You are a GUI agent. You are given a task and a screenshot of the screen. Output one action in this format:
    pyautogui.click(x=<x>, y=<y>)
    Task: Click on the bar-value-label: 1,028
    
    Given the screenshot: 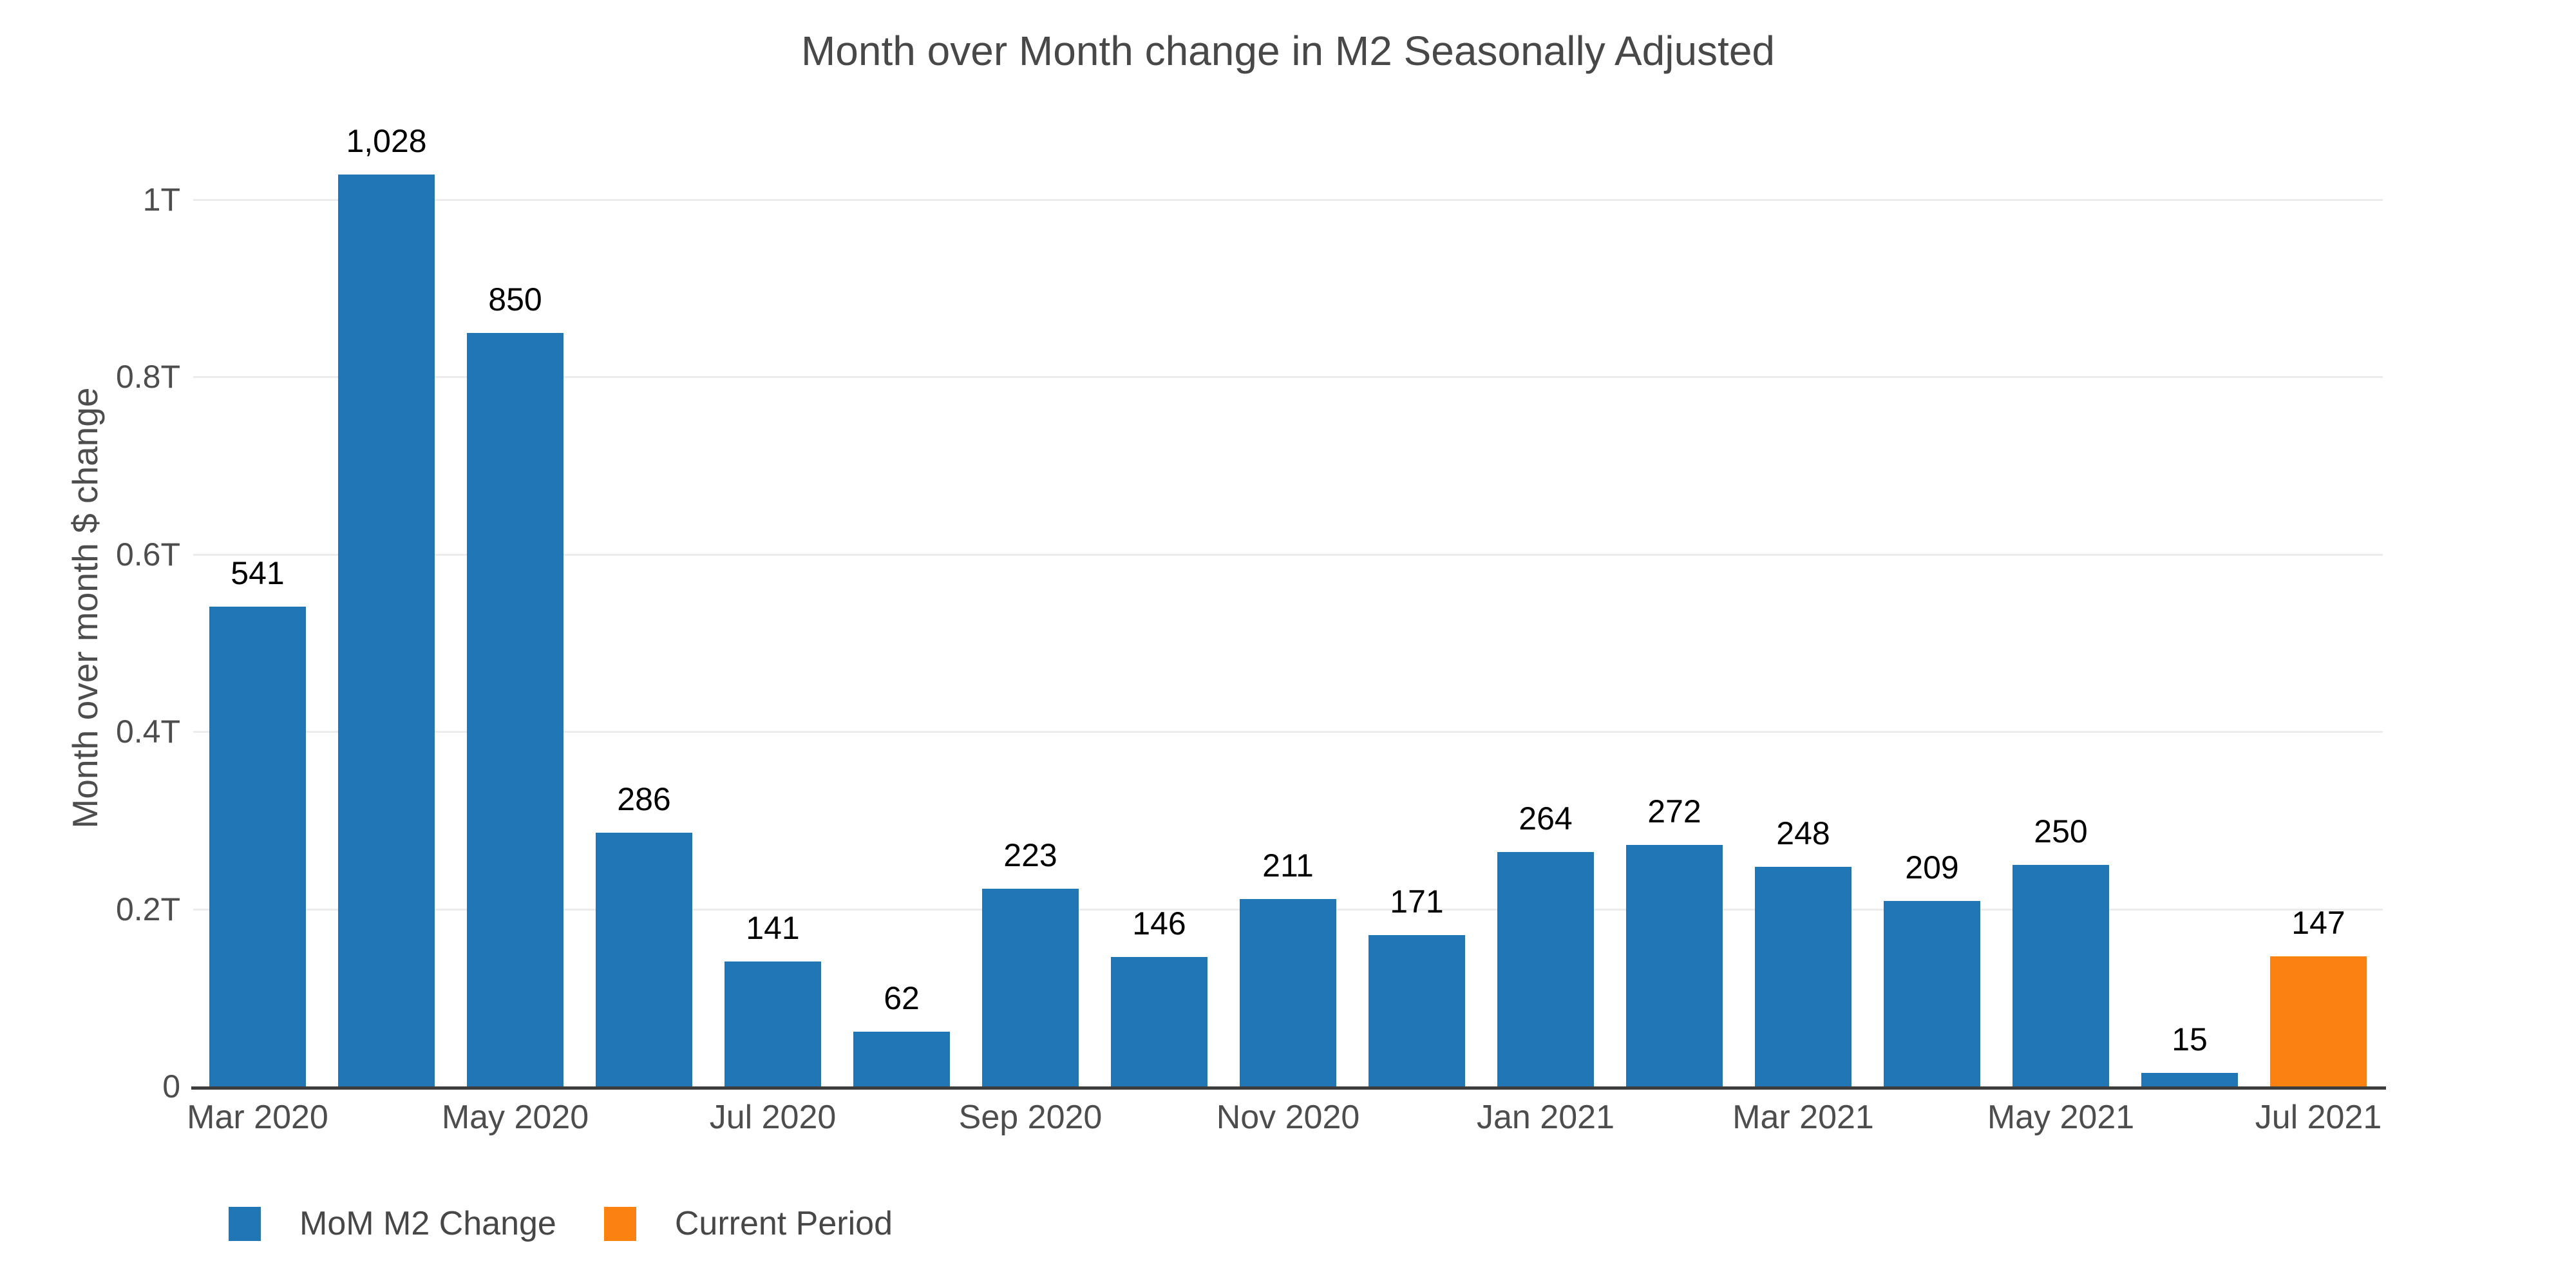 What is the action you would take?
    pyautogui.click(x=386, y=141)
    